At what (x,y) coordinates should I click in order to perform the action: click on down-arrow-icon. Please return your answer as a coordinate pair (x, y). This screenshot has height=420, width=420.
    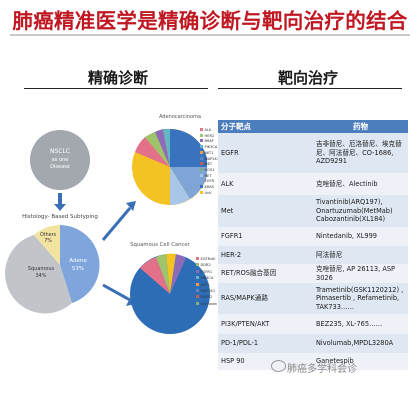
    Looking at the image, I should click on (60, 202).